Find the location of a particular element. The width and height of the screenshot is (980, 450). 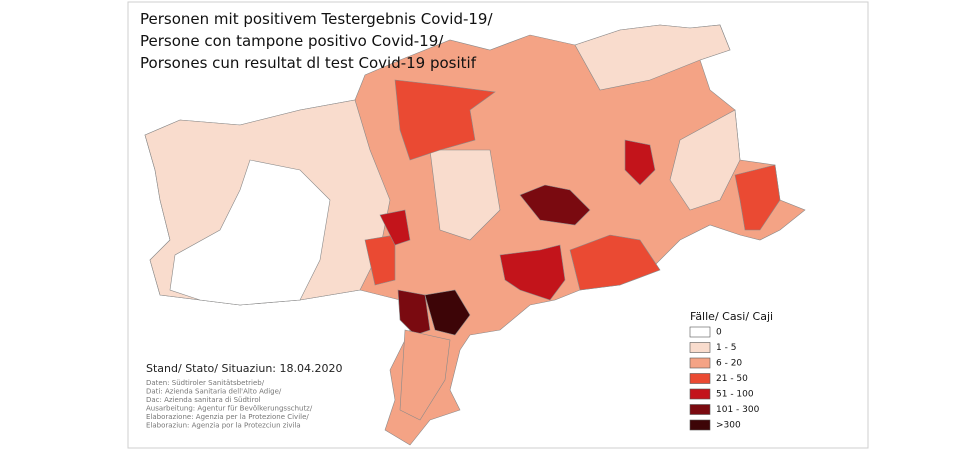

legend-title: Fälle/ Casi/ Caji is located at coordinates (731, 316).